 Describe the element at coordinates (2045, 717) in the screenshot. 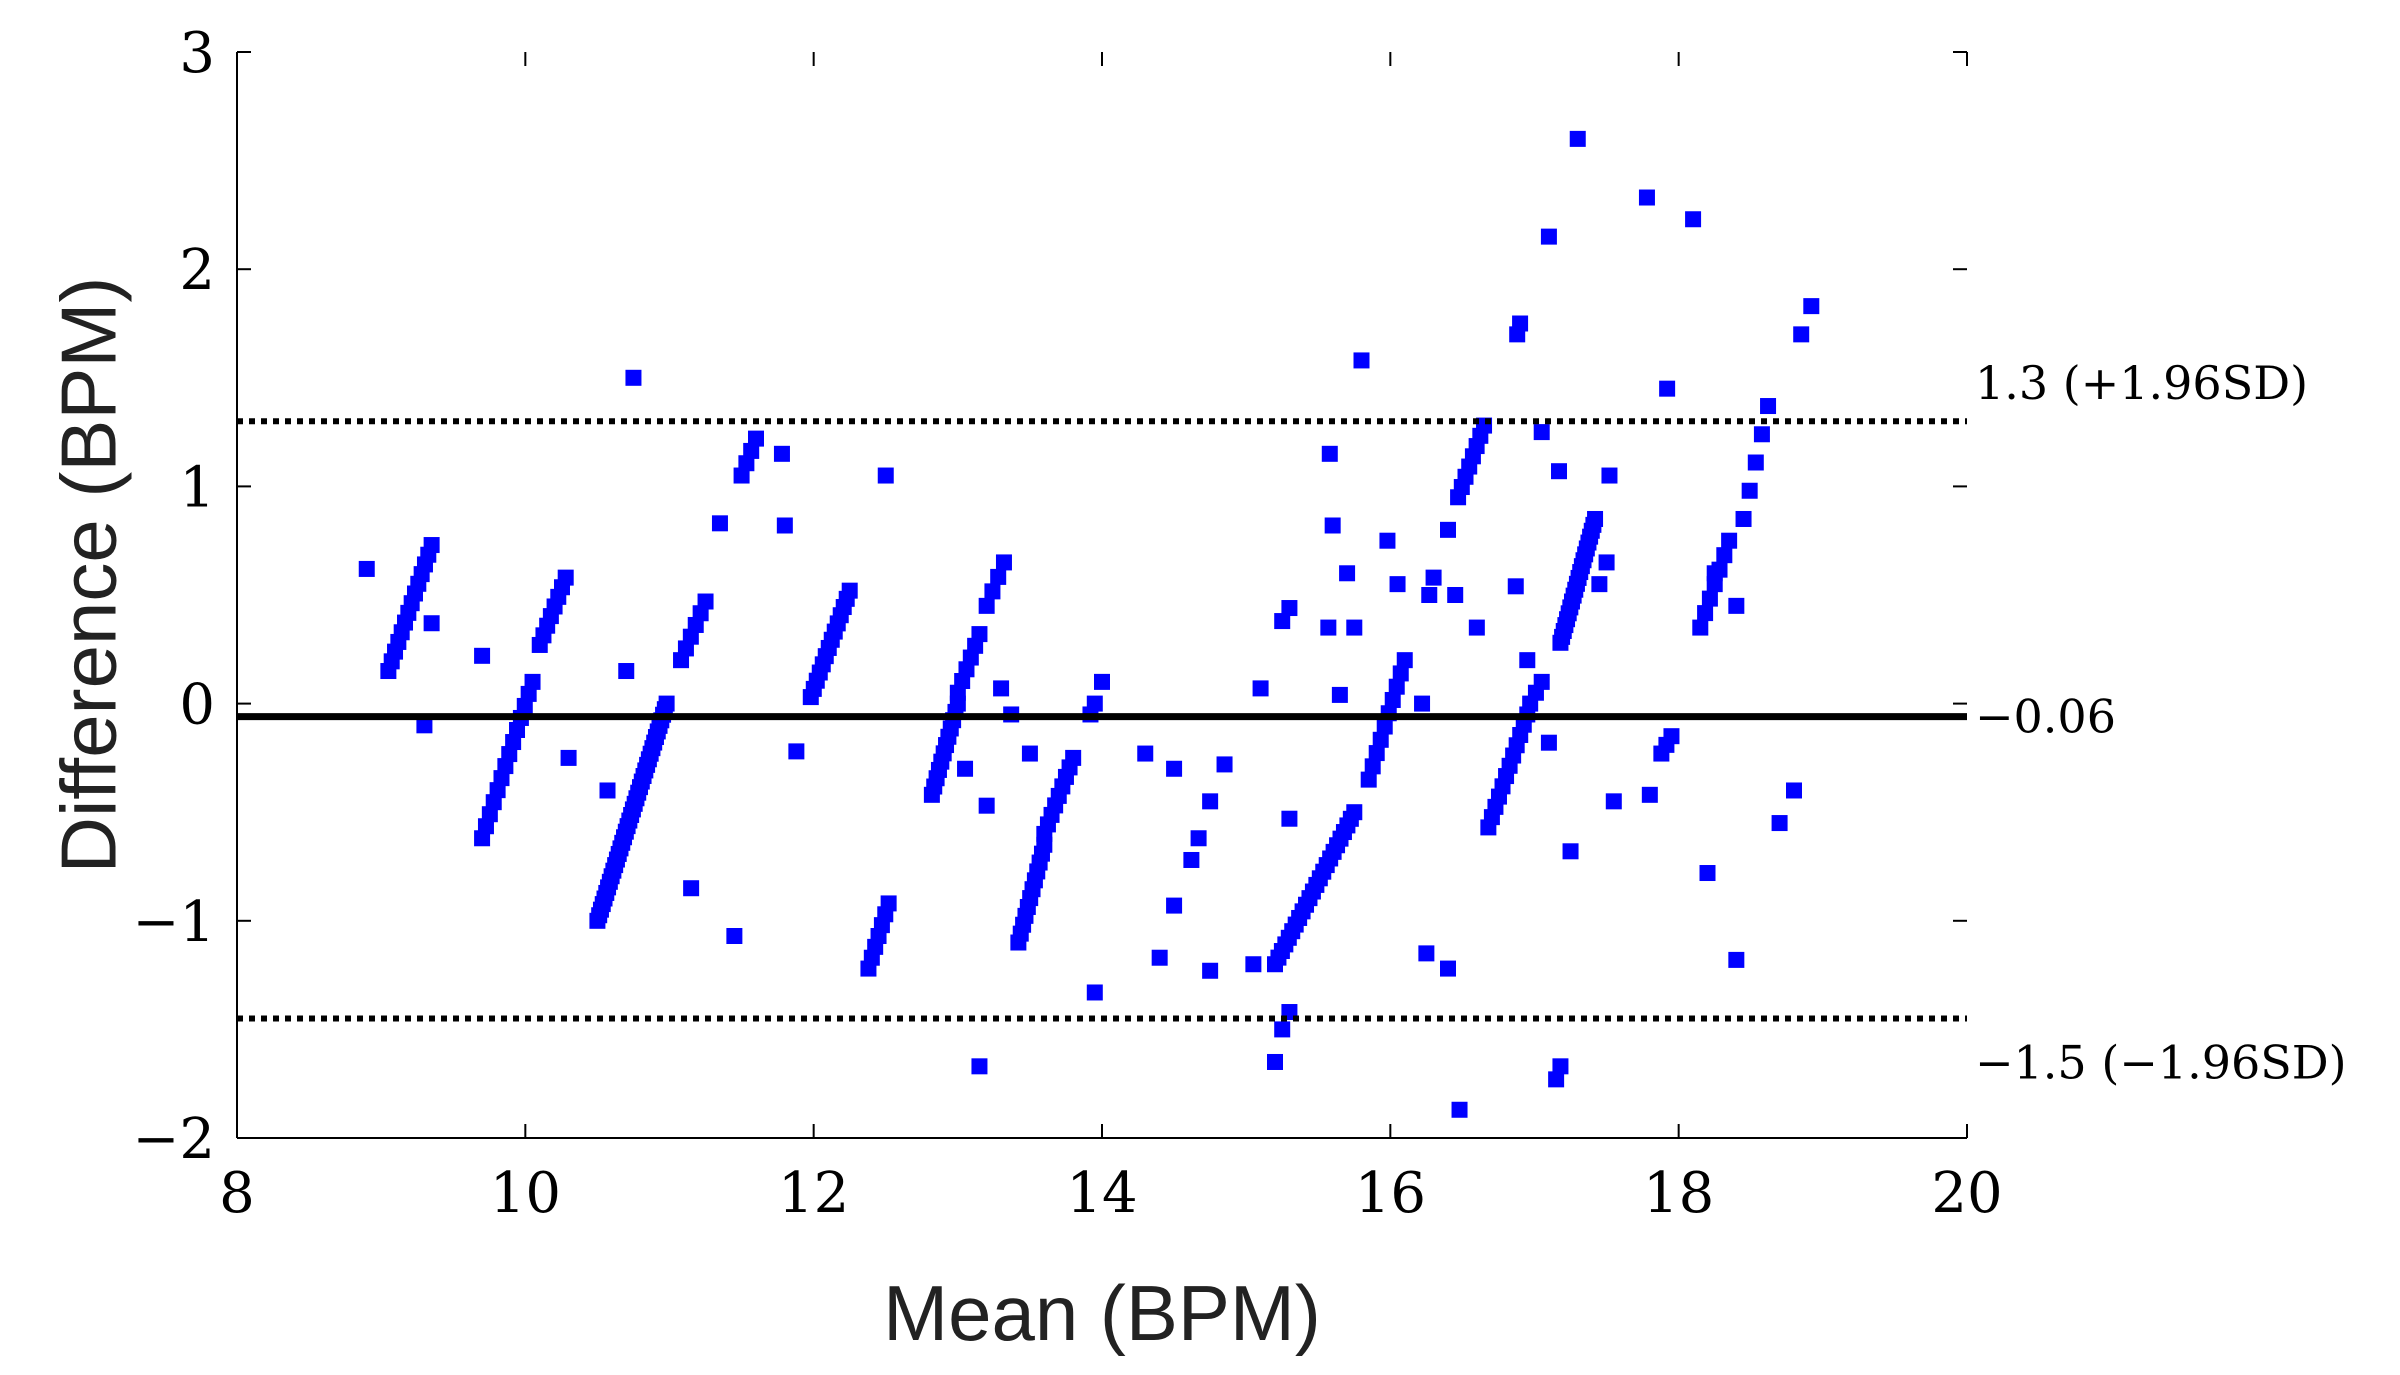

I see `reference-line-label: −0.06` at that location.